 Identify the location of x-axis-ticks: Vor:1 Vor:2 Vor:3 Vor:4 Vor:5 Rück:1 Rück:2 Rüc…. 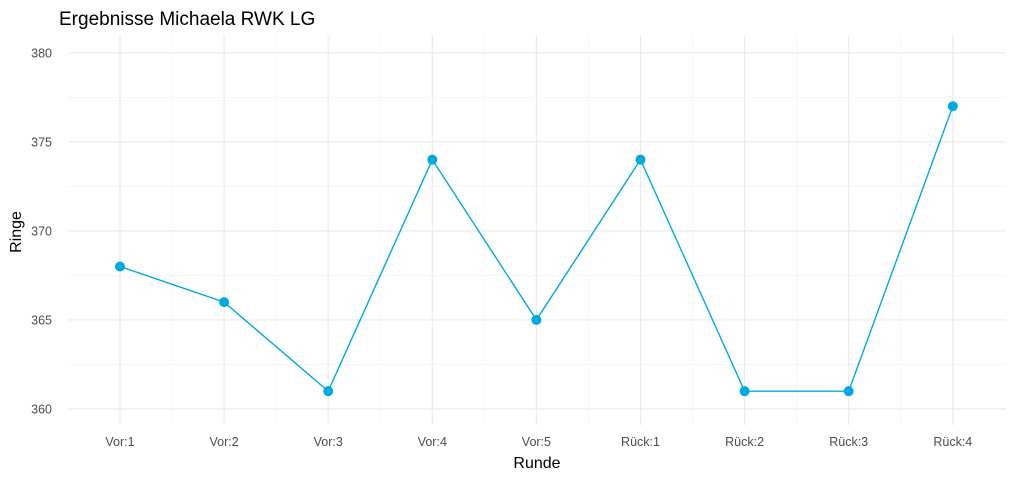
(538, 442).